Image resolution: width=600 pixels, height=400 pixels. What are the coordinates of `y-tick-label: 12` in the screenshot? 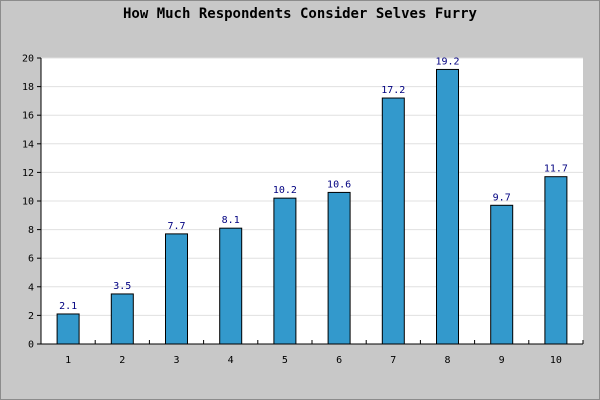 It's located at (28, 173).